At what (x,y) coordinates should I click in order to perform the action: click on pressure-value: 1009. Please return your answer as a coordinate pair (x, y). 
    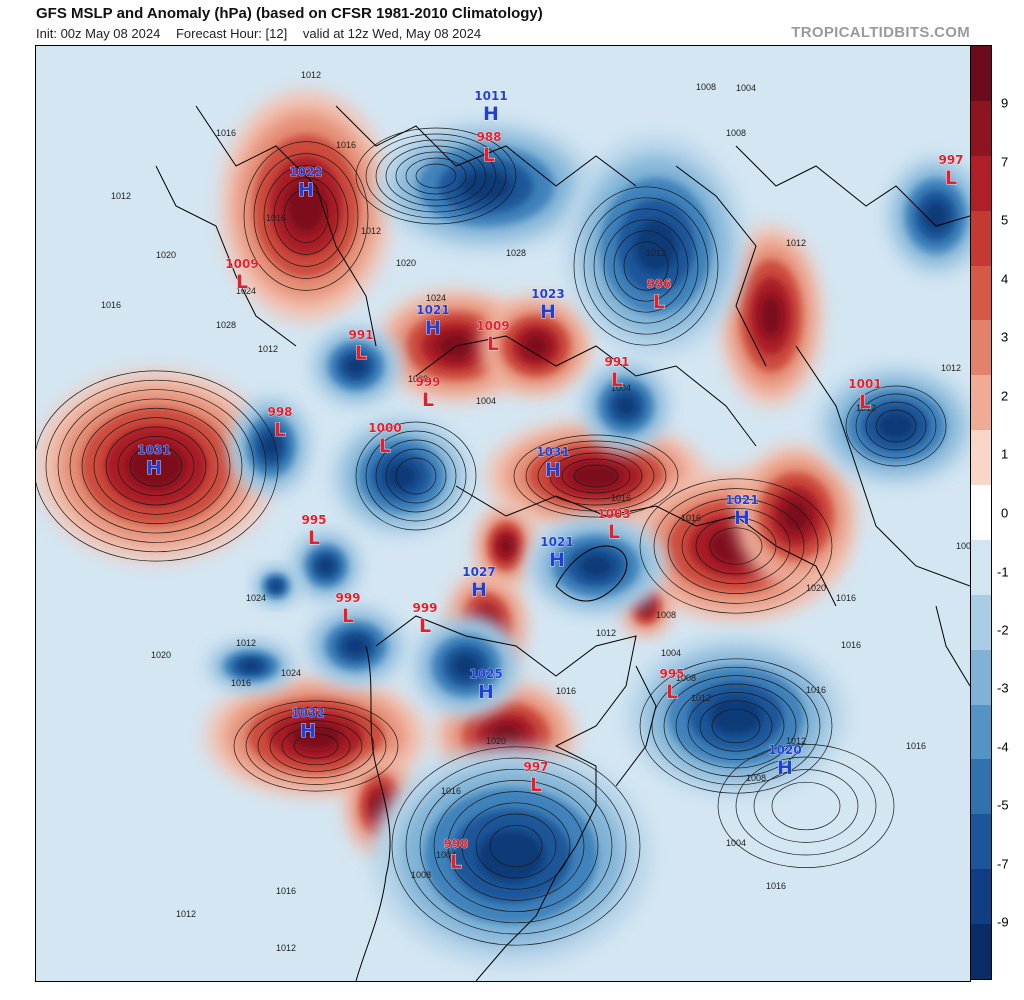
    Looking at the image, I should click on (241, 264).